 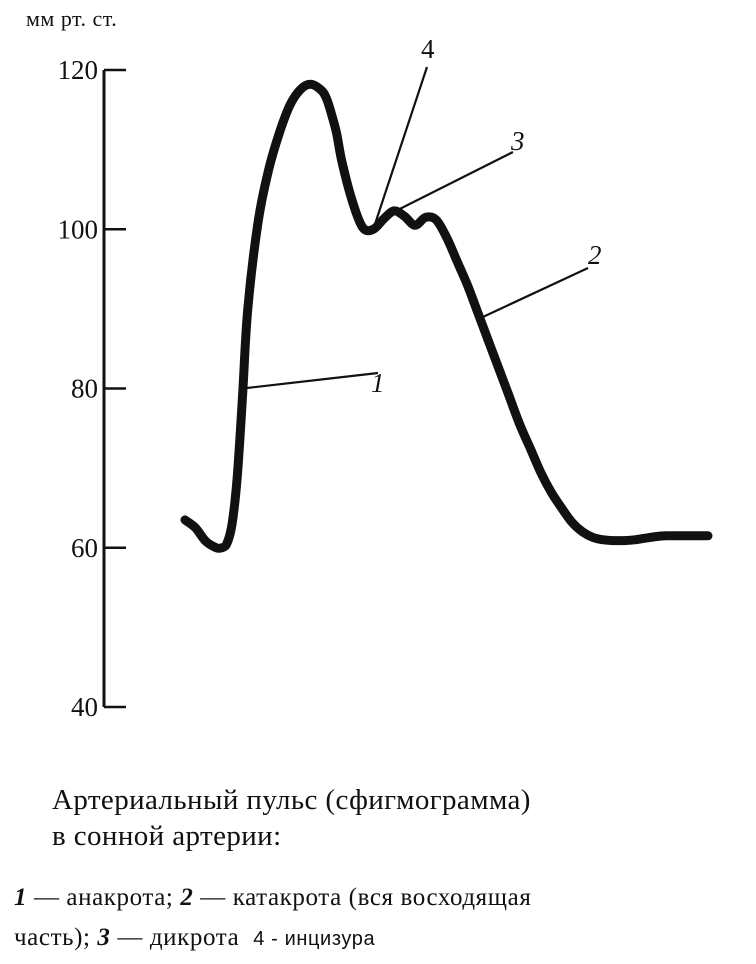 I want to click on y-tick-label: 60, so click(x=84, y=548).